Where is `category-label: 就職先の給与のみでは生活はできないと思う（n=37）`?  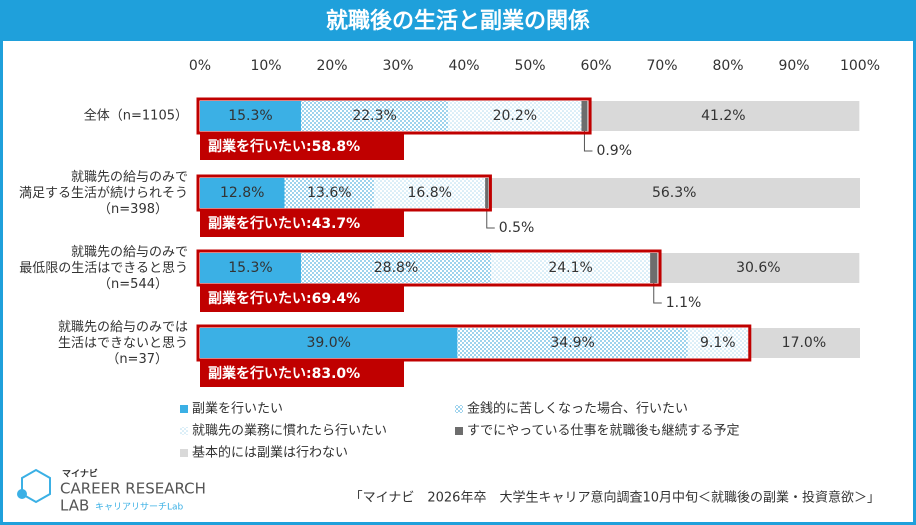 category-label: 就職先の給与のみでは生活はできないと思う（n=37） is located at coordinates (123, 343).